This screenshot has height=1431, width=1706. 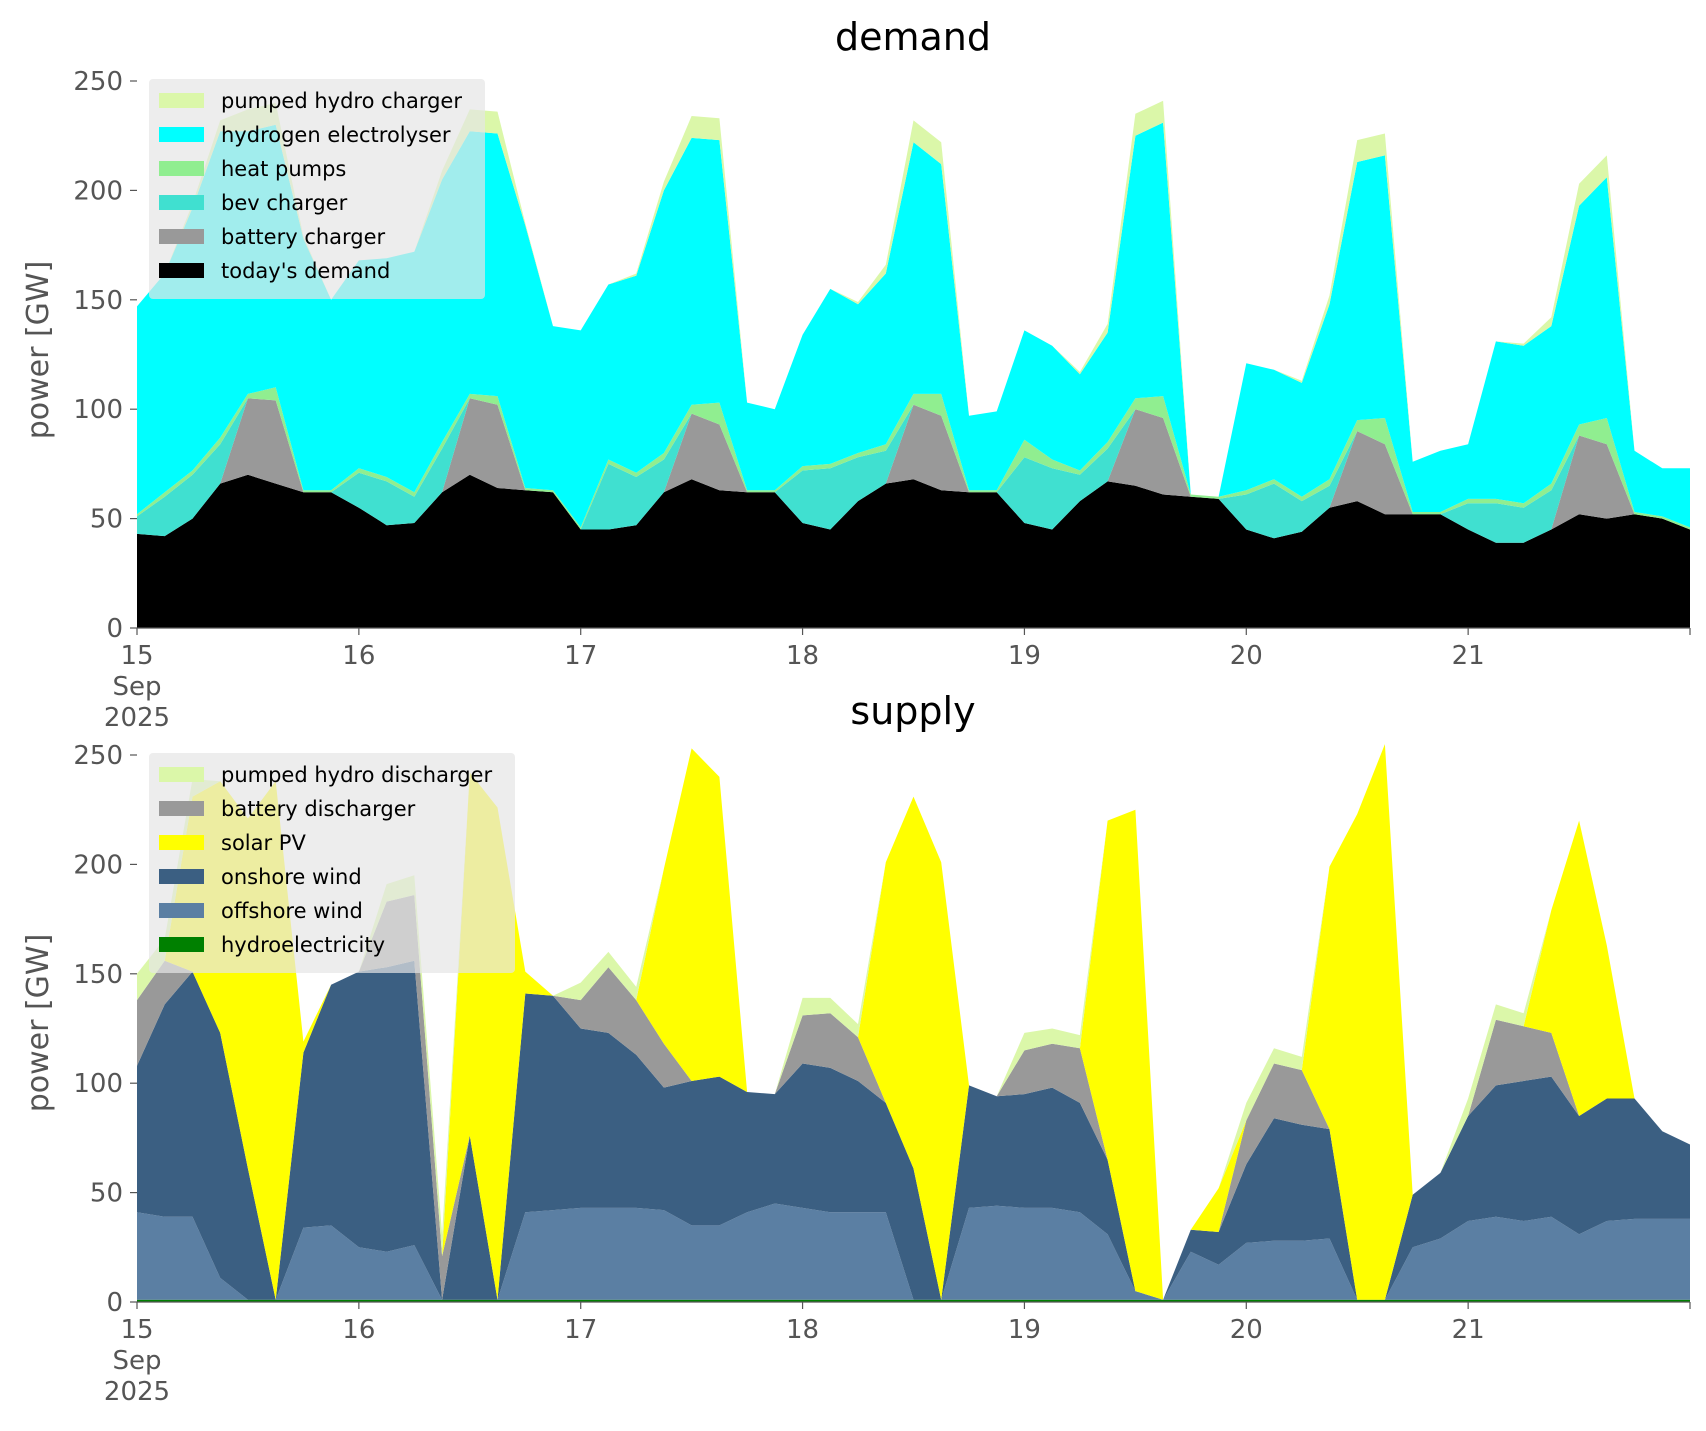 I want to click on supply-legend-swatch-offshore-wind, so click(x=181, y=910).